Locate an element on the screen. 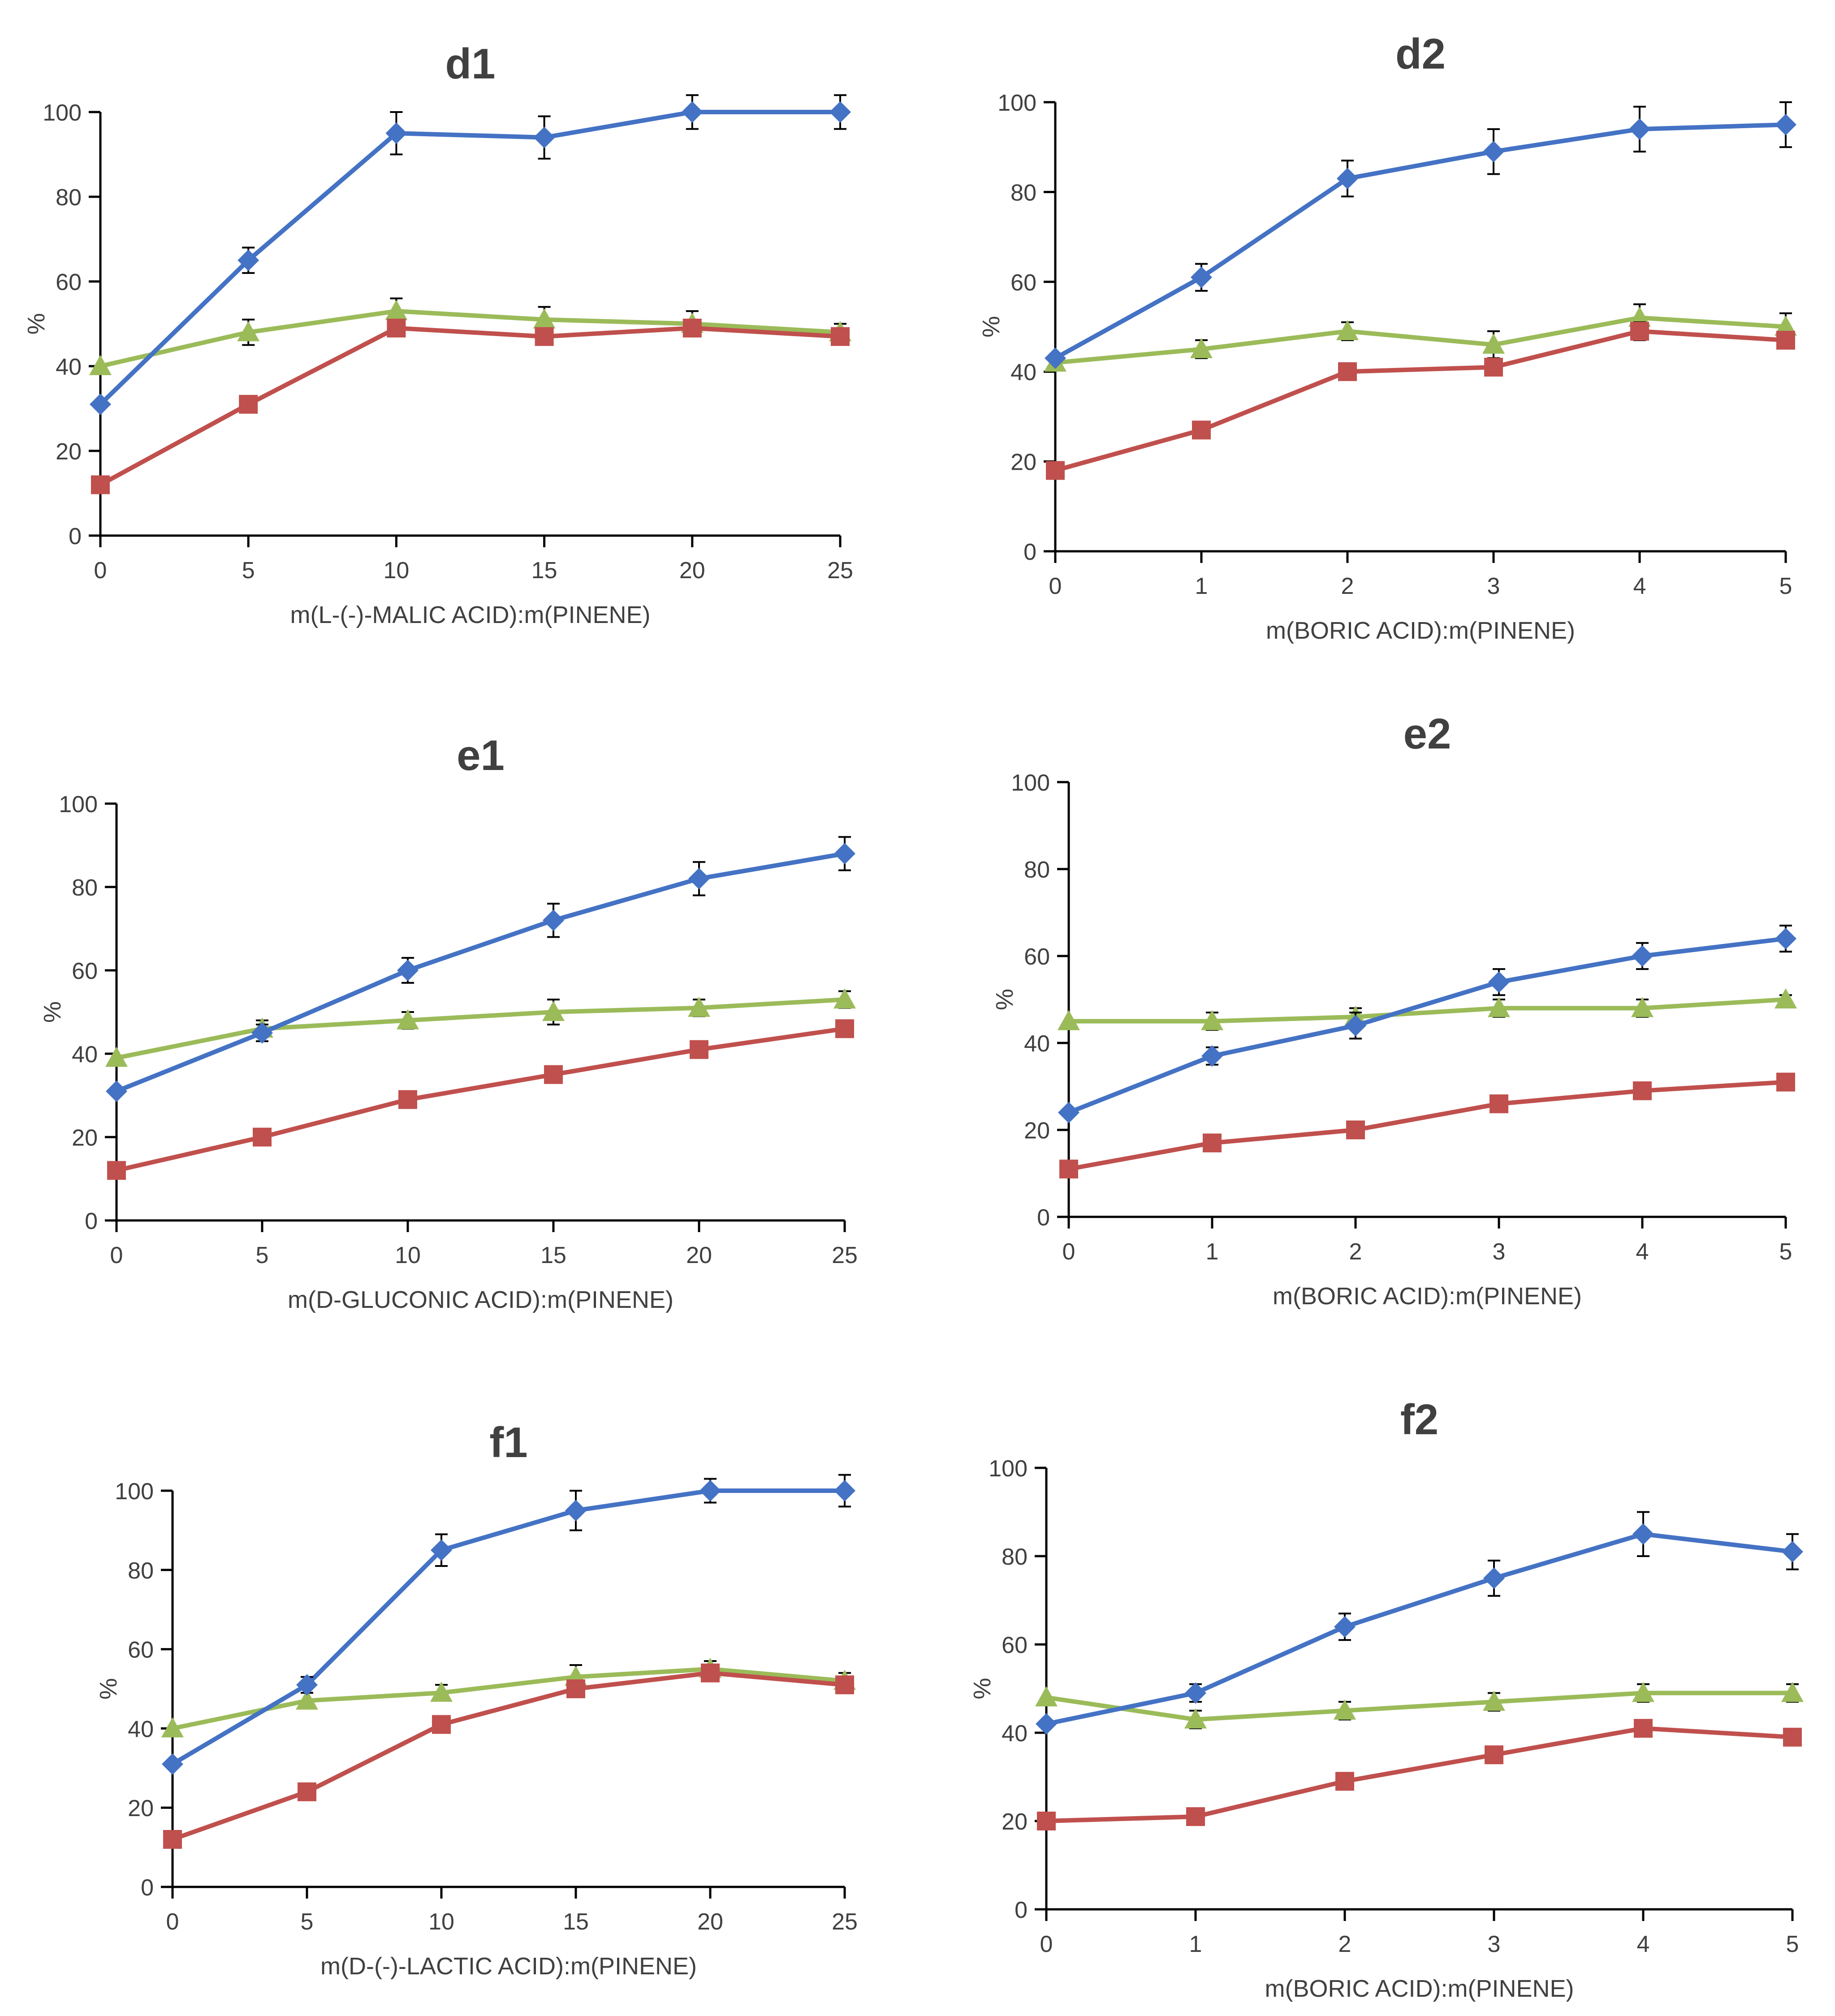 This screenshot has height=2016, width=1835. series-line-green is located at coordinates (1427, 1010).